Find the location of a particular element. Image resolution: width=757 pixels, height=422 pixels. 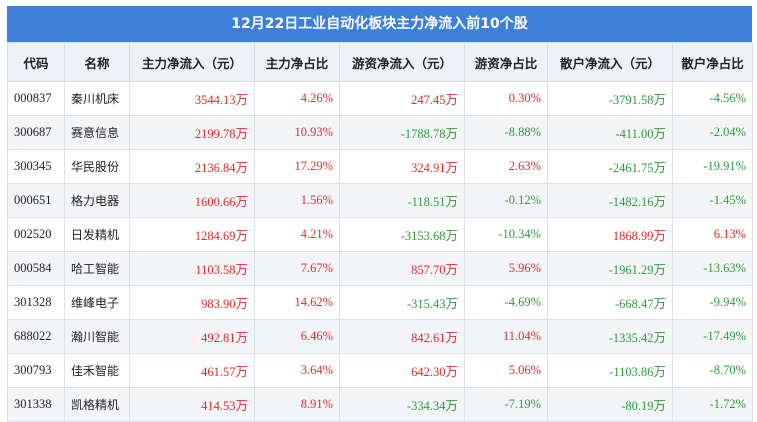

value-cell: -7.19% is located at coordinates (506, 404).